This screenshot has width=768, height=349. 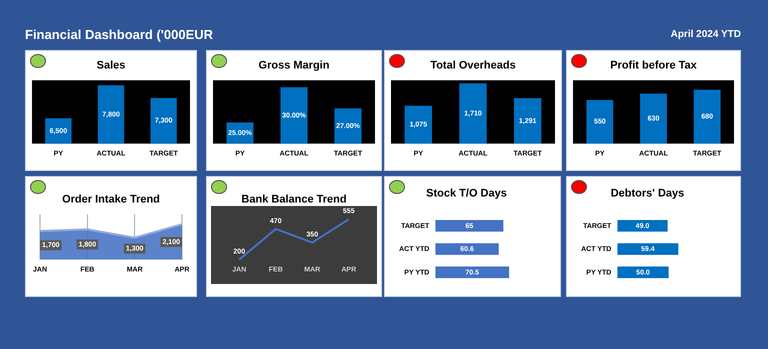 What do you see at coordinates (111, 200) in the screenshot?
I see `chart-title: Order Intake Trend` at bounding box center [111, 200].